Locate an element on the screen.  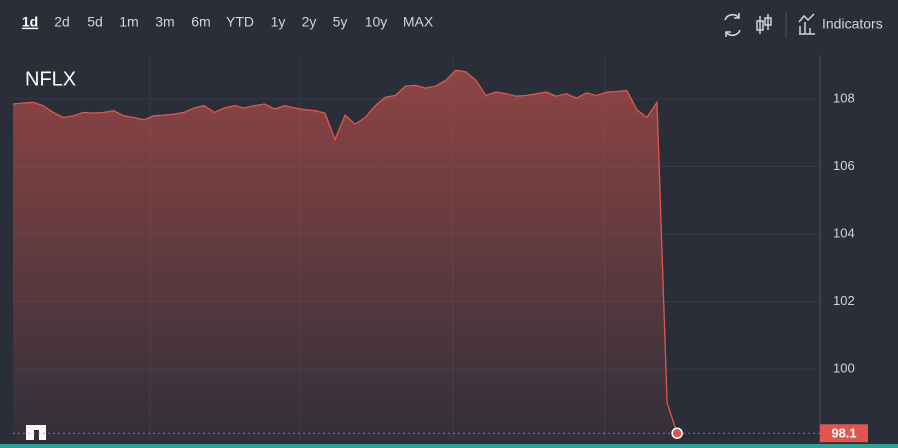
y-tick-label: 104 is located at coordinates (844, 232).